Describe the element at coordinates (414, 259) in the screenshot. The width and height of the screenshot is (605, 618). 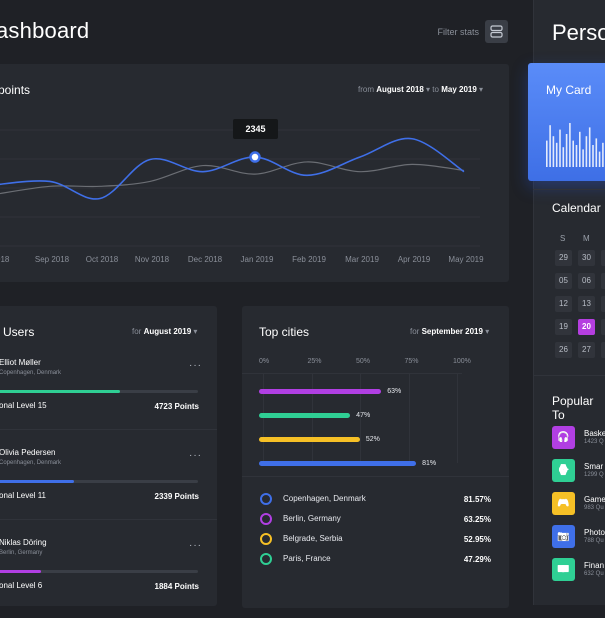
I see `x-axis-label: Apr 2019` at that location.